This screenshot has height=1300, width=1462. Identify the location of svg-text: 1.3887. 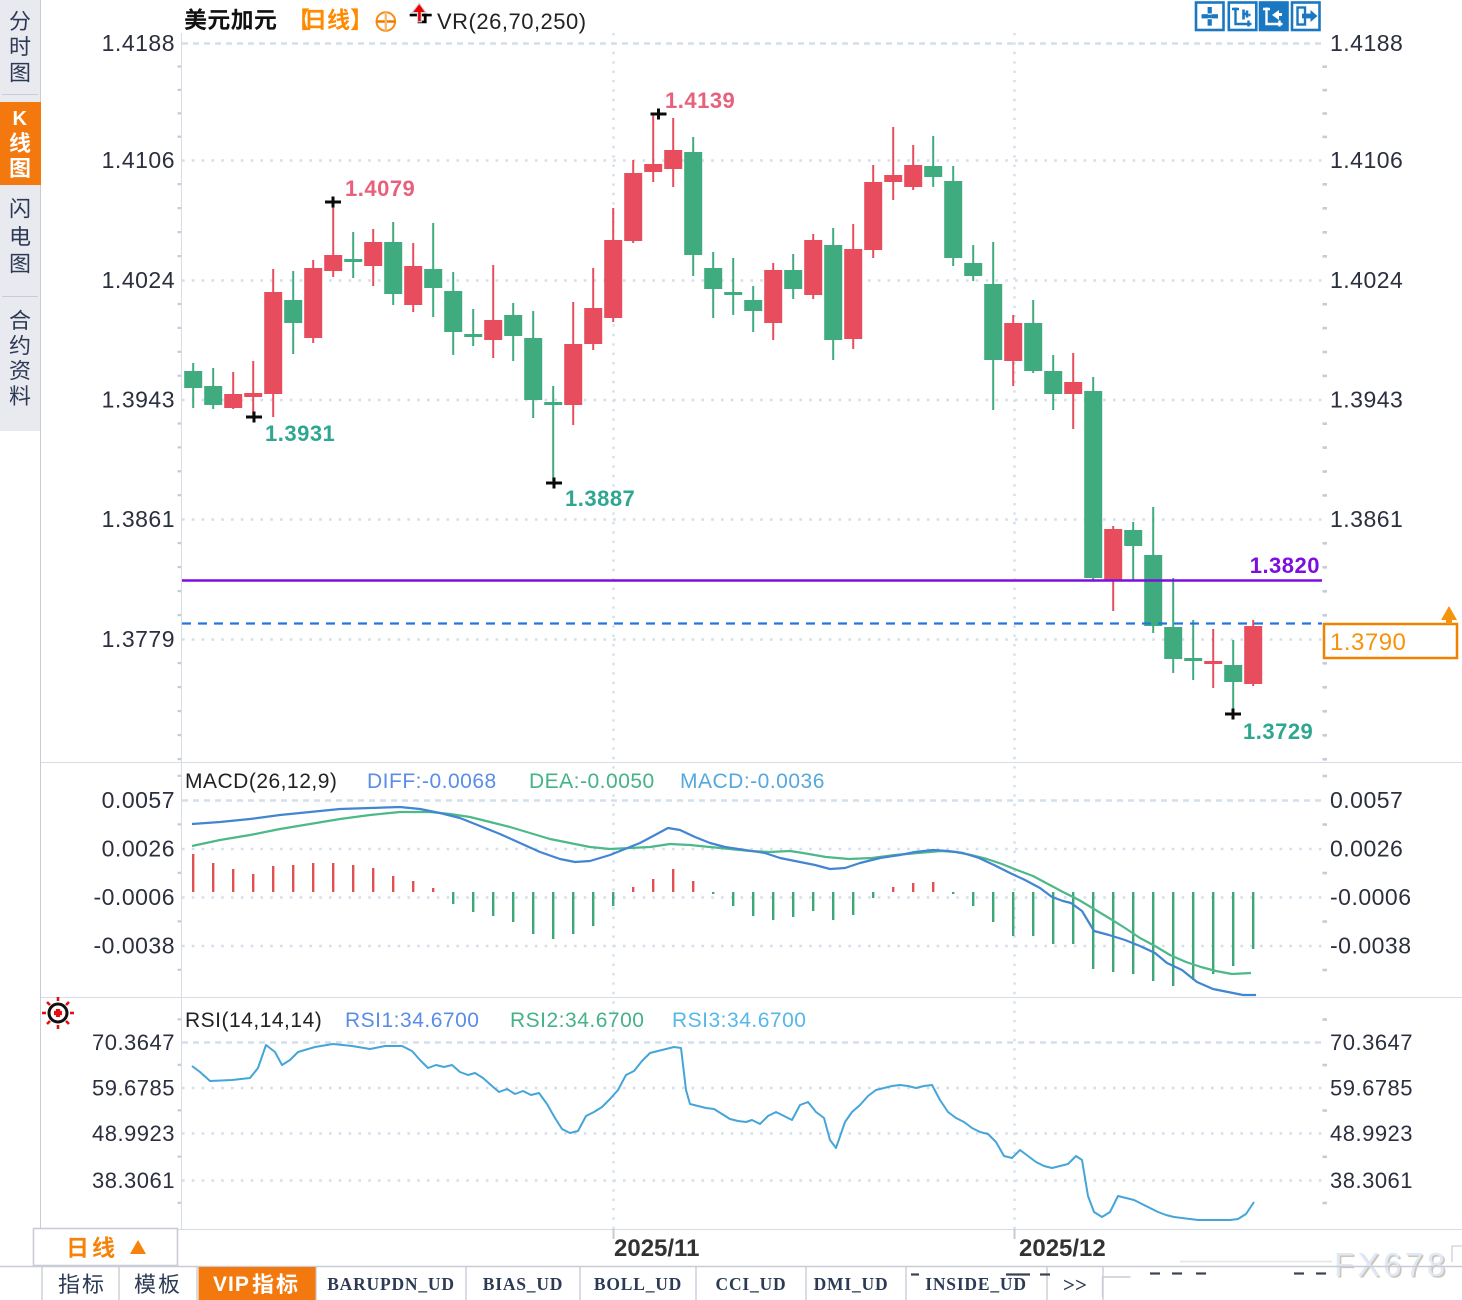
(600, 498).